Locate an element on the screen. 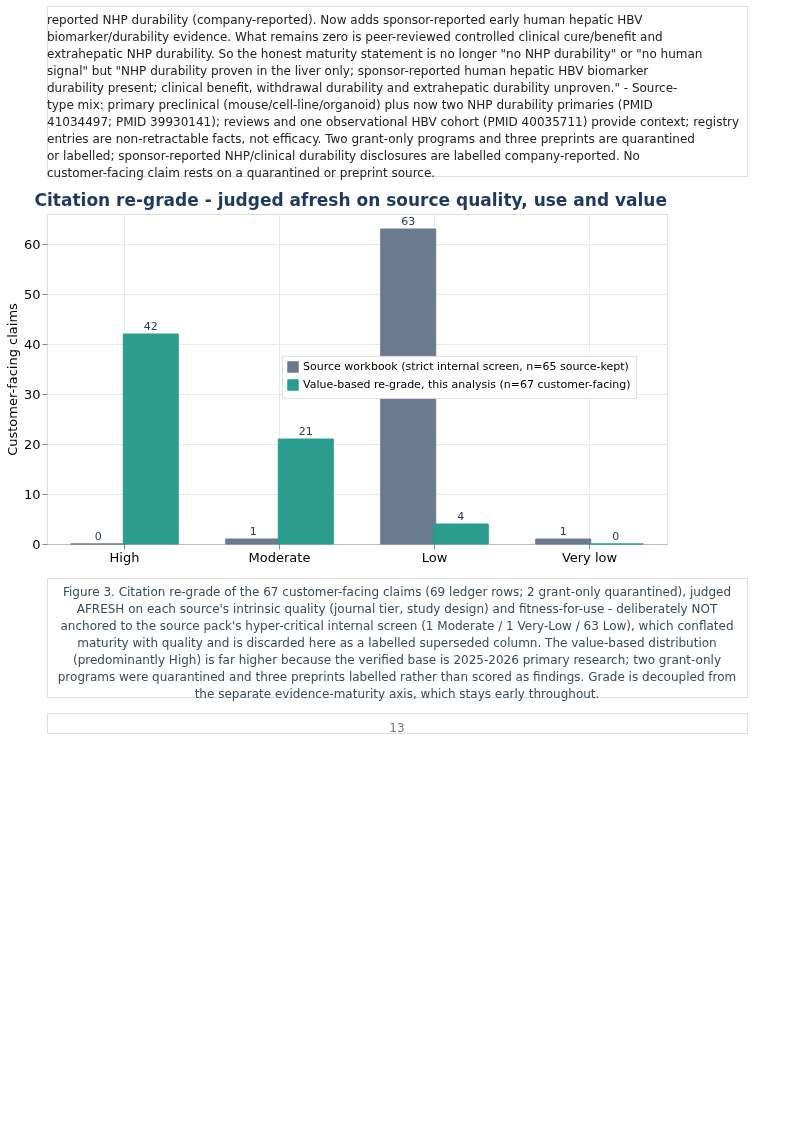  legend-label: Source workbook (strict internal screen, n=65 source-kept) is located at coordinates (466, 366).